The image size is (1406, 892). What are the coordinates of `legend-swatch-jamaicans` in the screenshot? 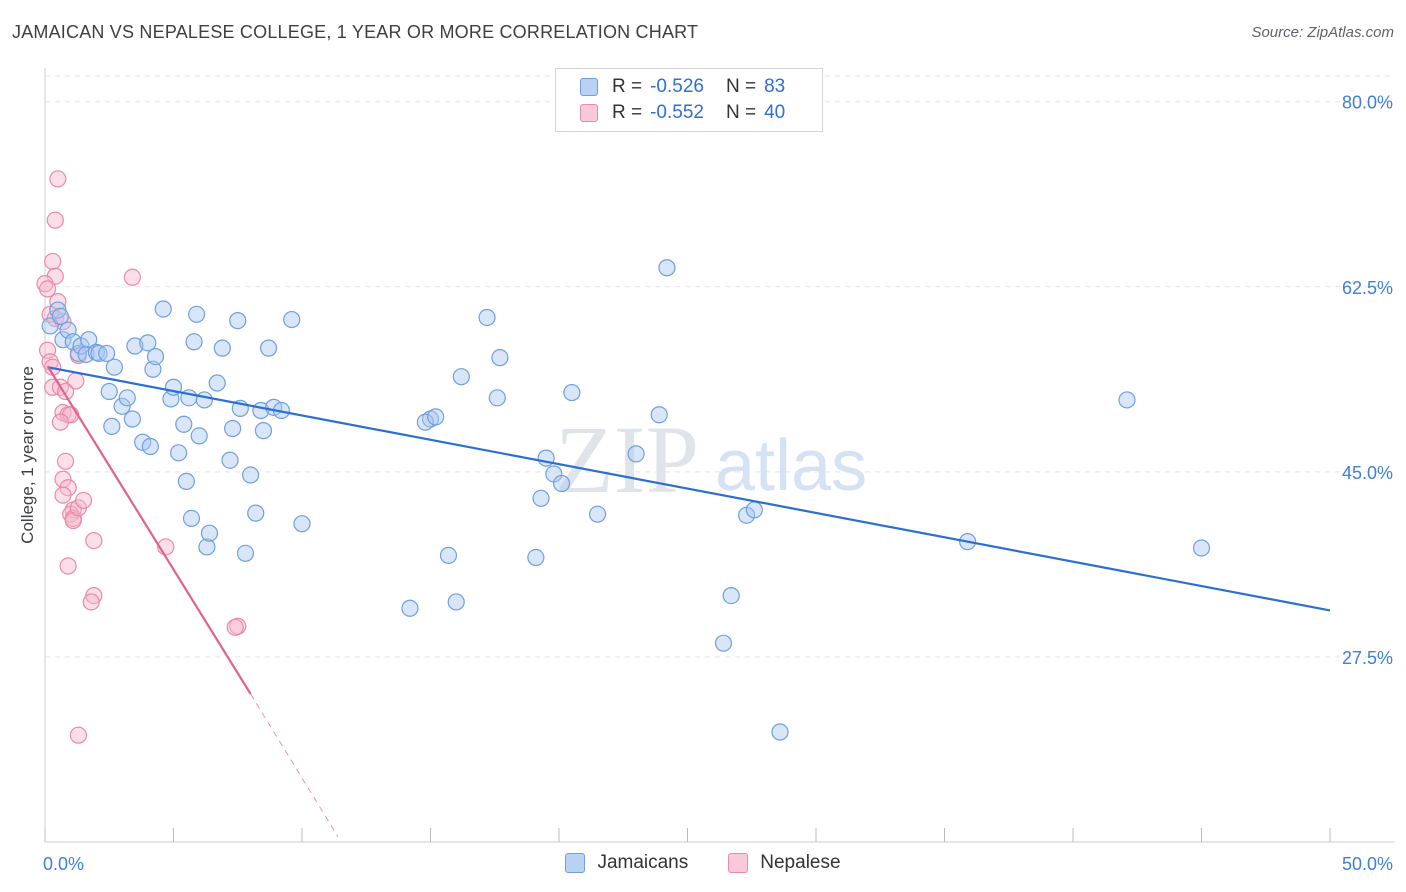 It's located at (575, 863).